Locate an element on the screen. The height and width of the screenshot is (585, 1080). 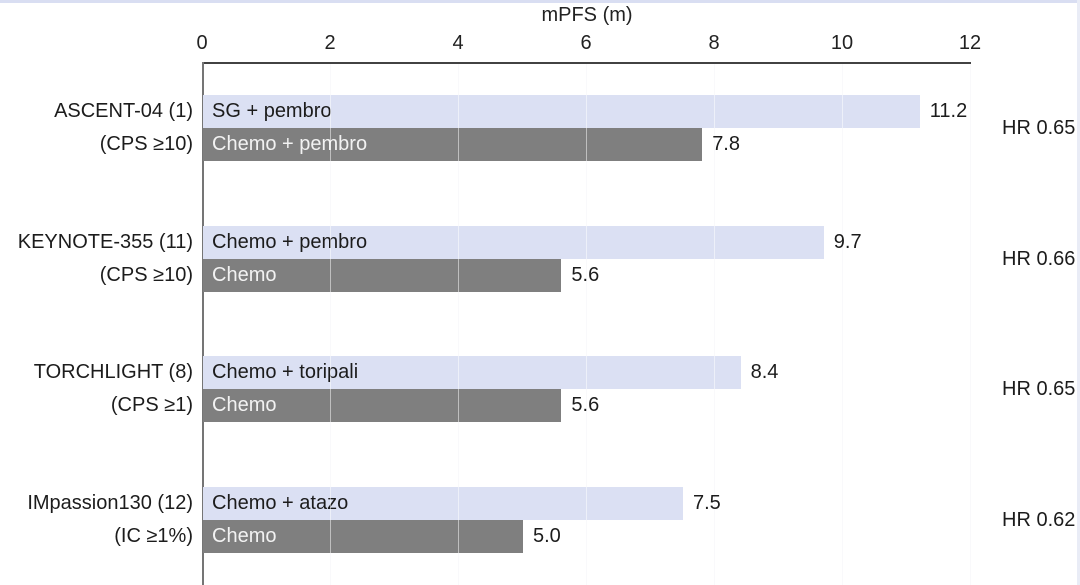
trial-label: KEYNOTE-355 (11) (CPS ≥10) is located at coordinates (96, 259).